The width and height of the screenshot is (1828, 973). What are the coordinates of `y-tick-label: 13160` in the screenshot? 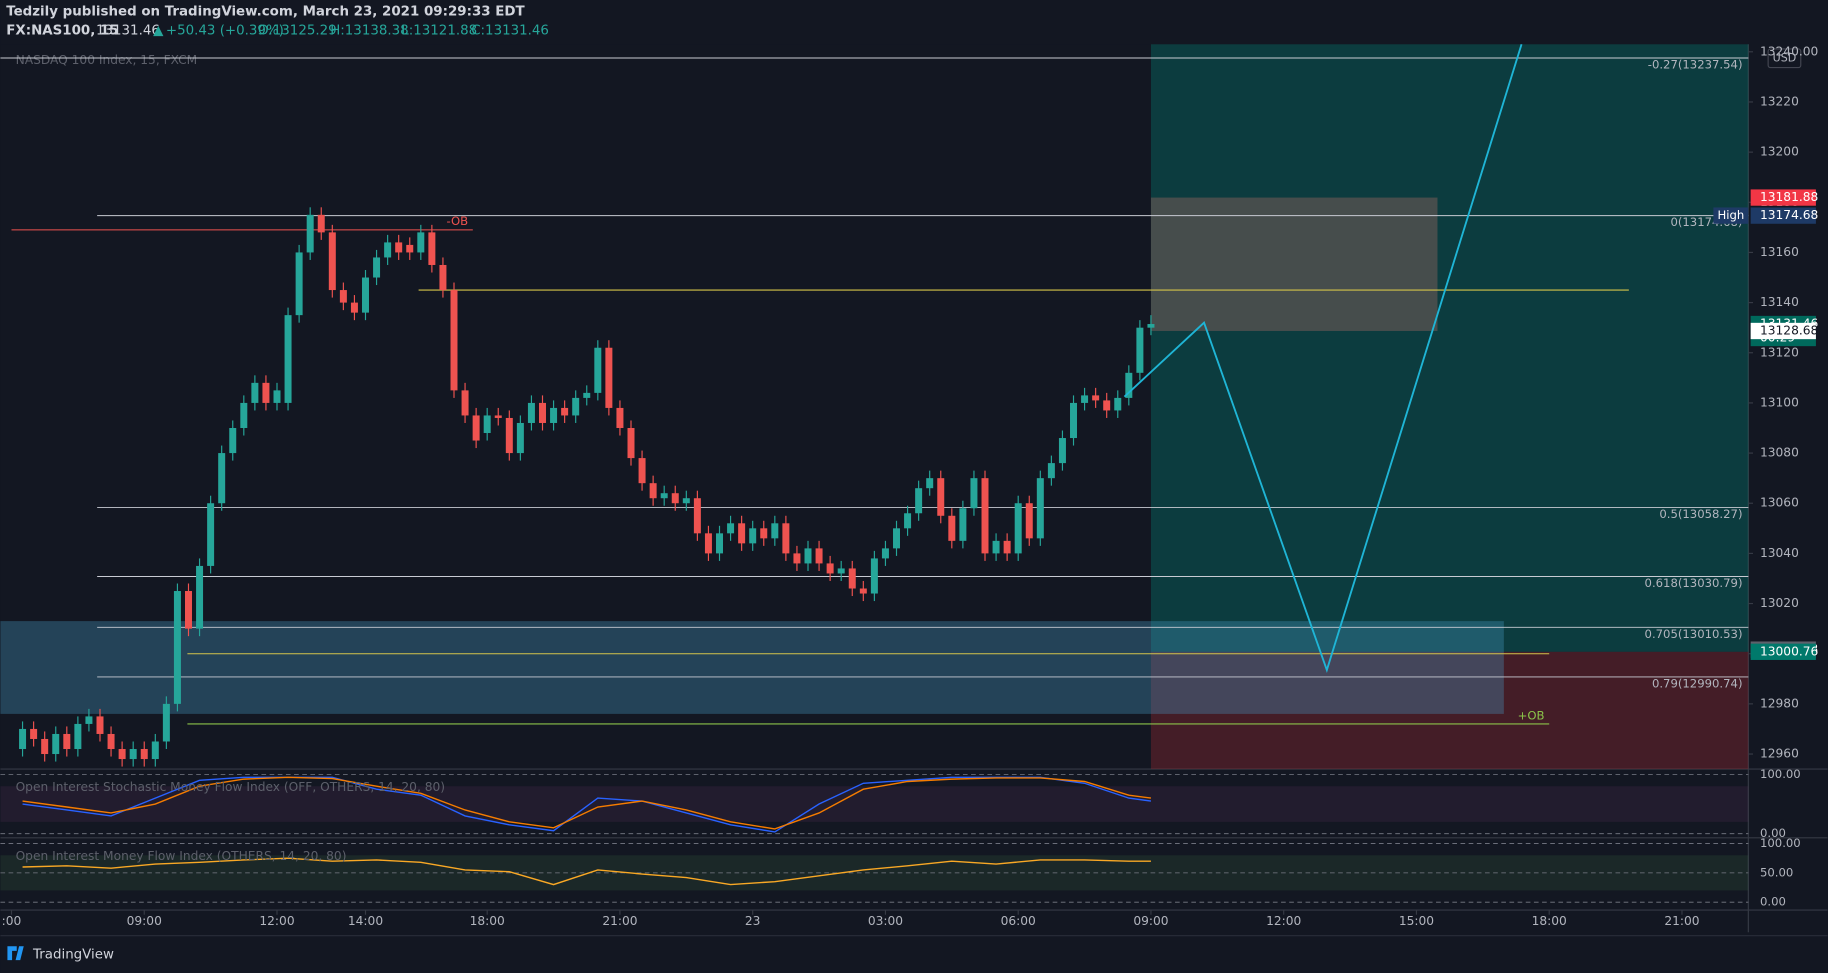 It's located at (1779, 252).